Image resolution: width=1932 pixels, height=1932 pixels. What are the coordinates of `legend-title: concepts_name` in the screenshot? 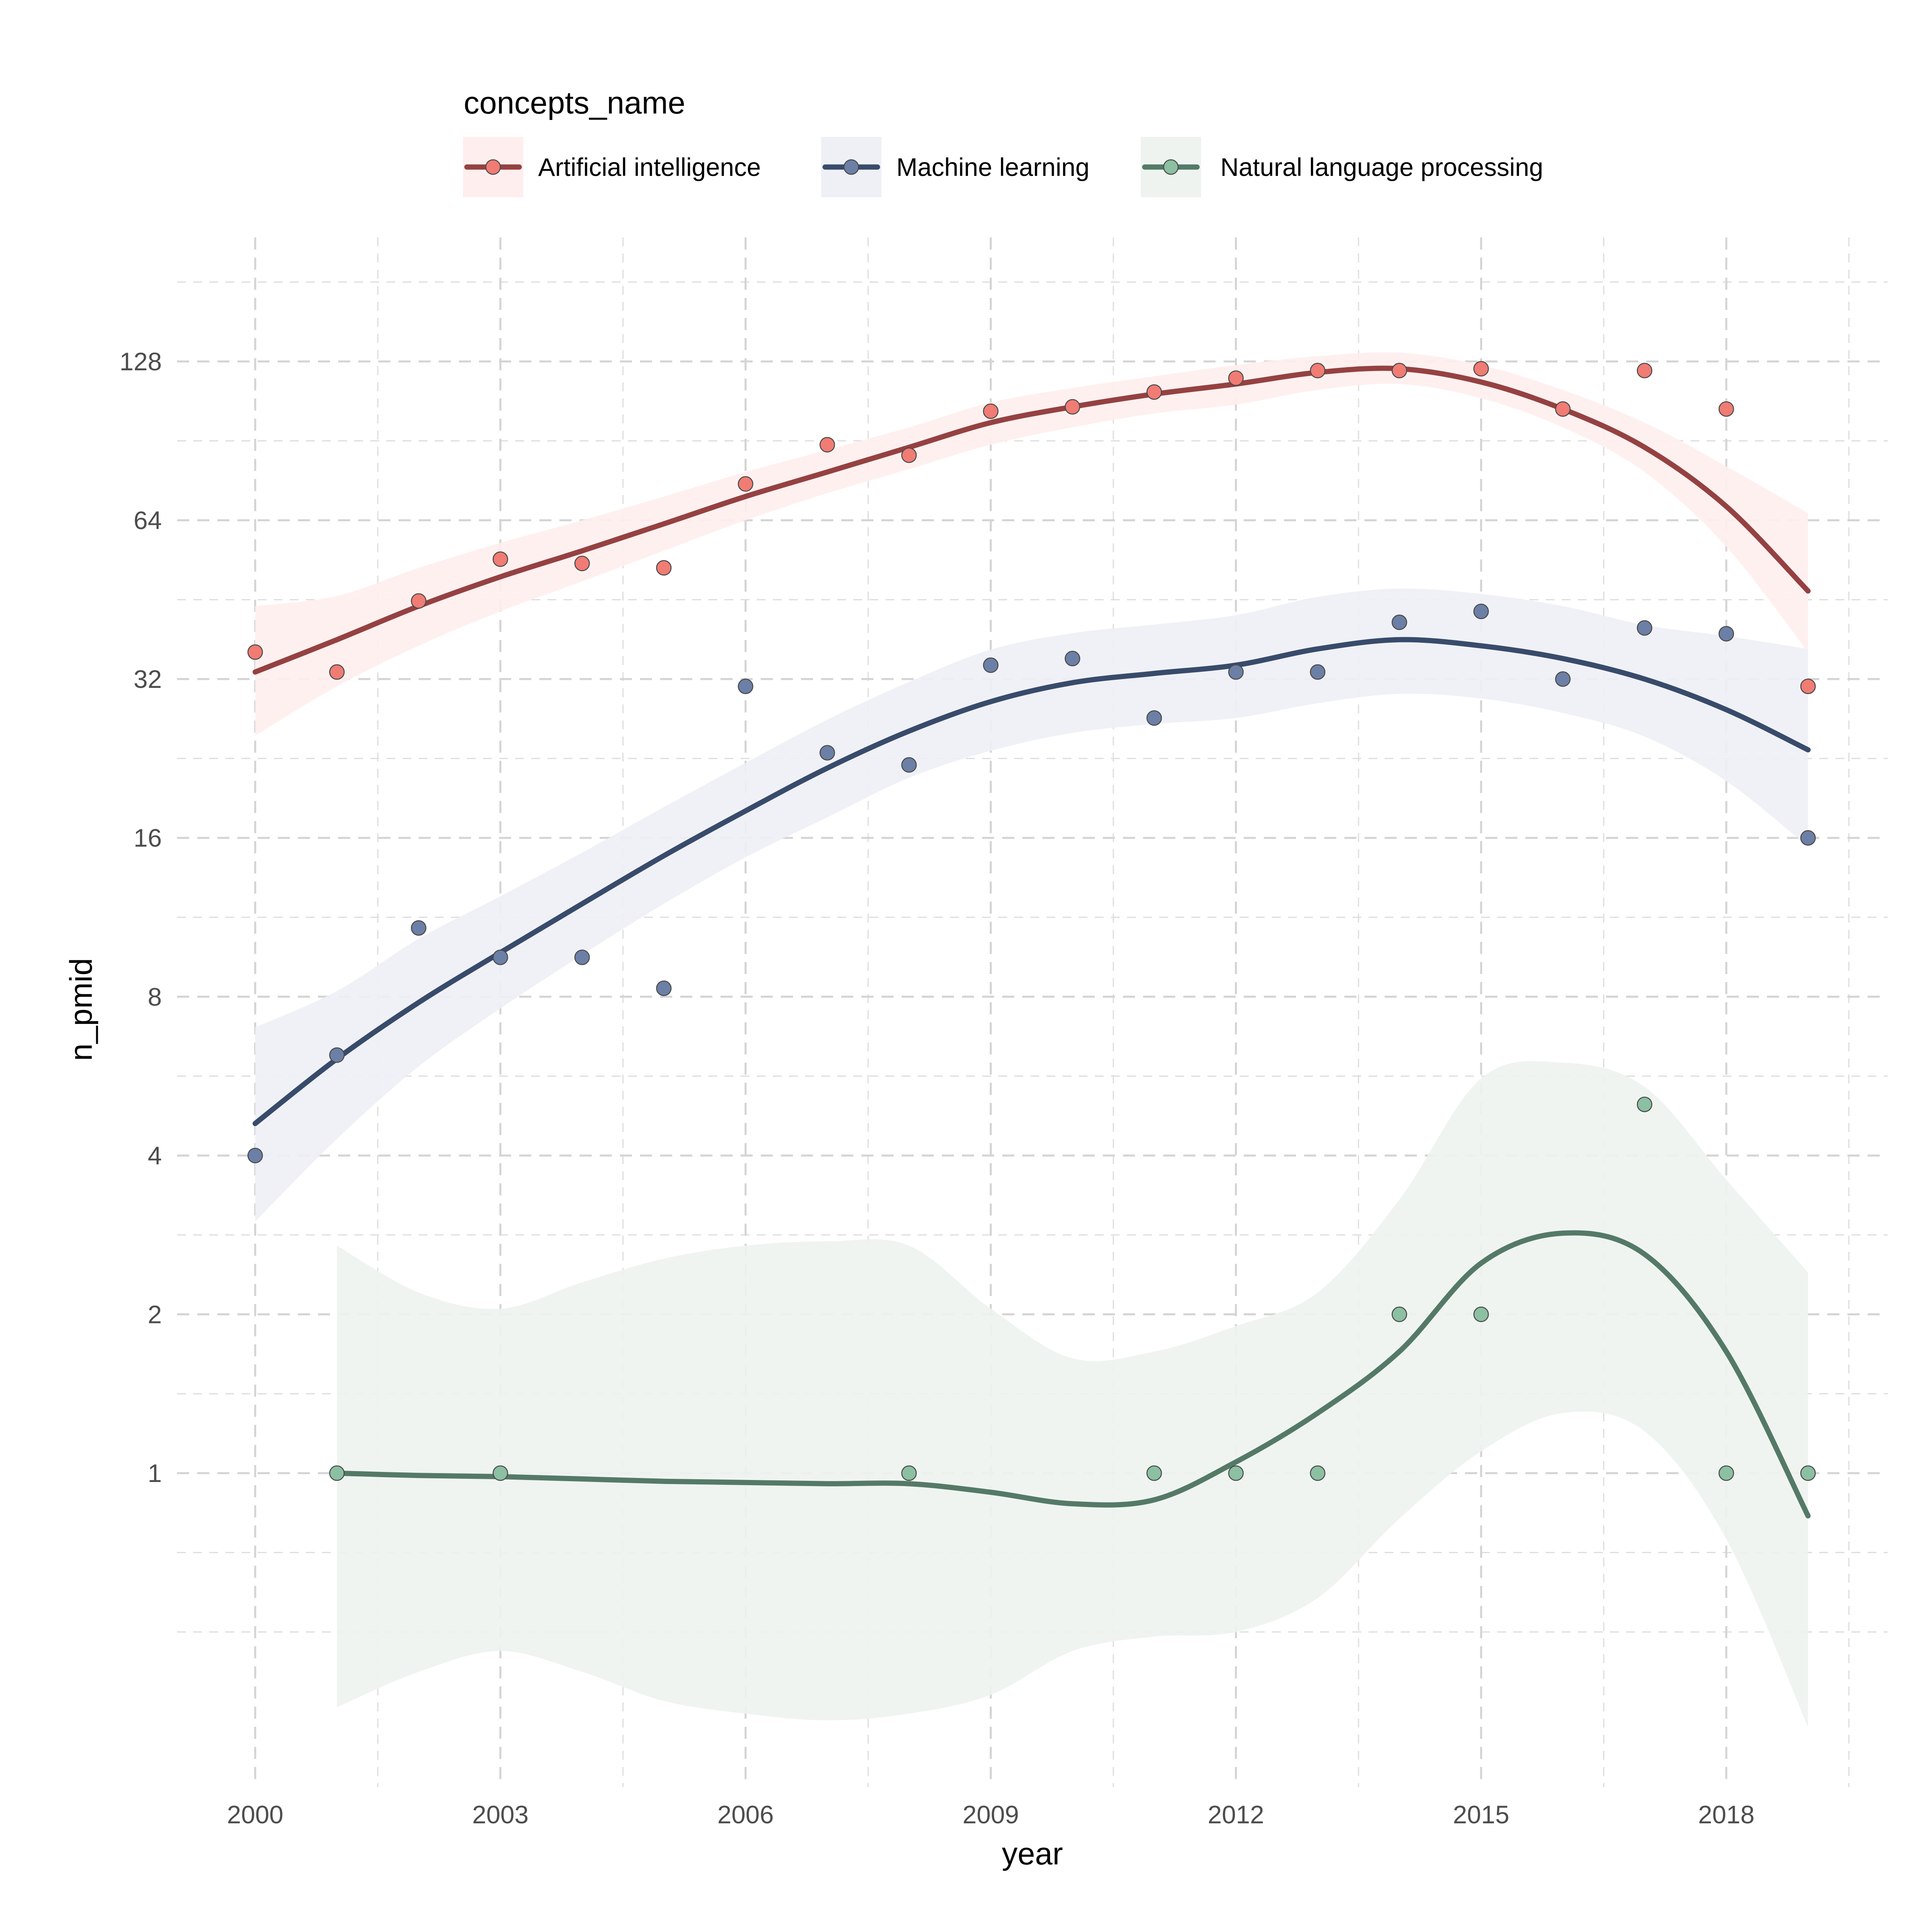 It's located at (574, 102).